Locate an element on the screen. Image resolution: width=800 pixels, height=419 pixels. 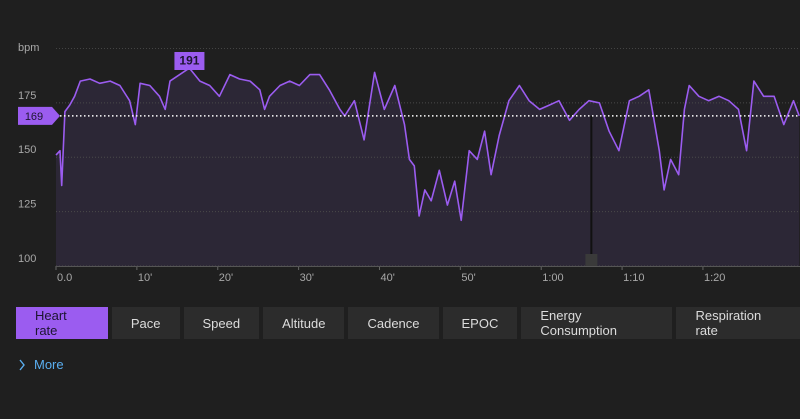
average-badge is located at coordinates (39, 115).